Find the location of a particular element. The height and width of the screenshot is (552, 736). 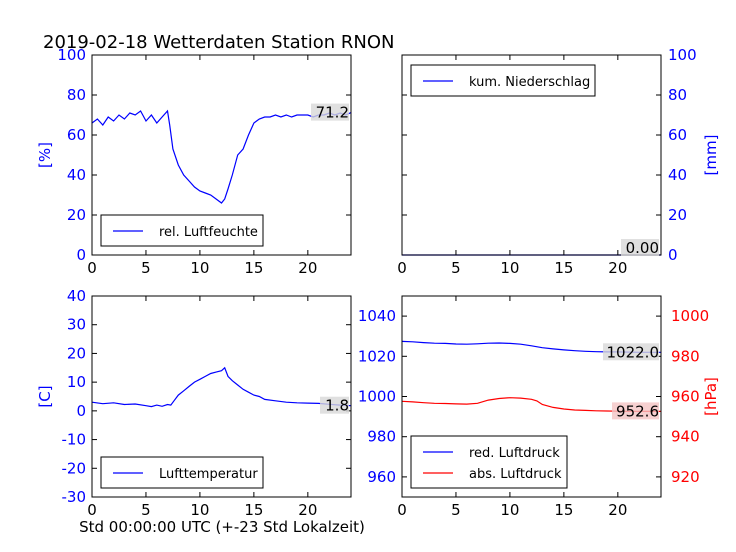

pressure-ytick-label: 1020 is located at coordinates (377, 356).